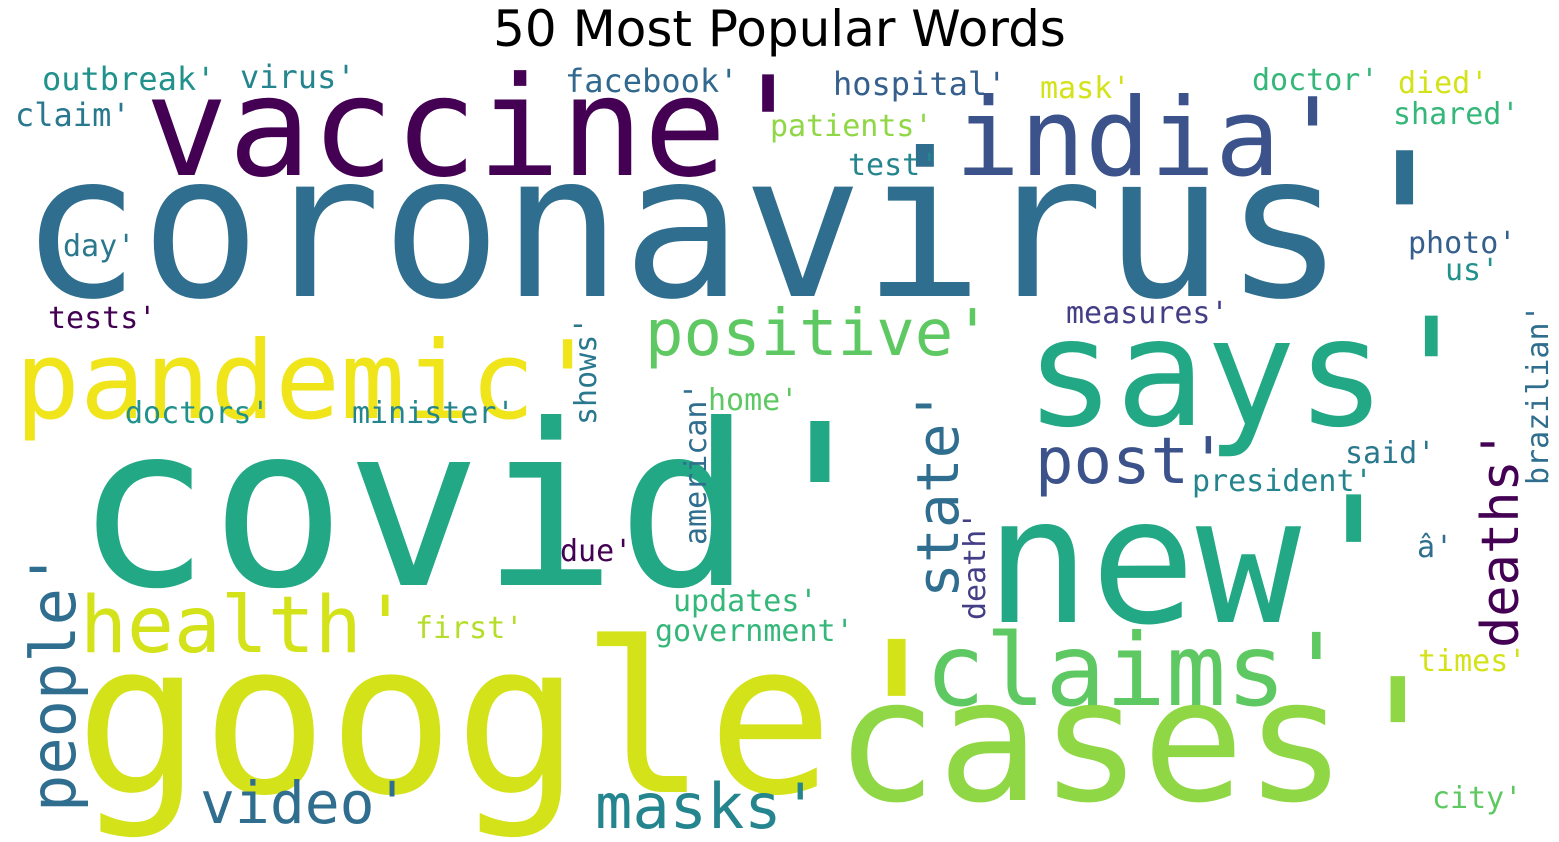 The height and width of the screenshot is (842, 1559). Describe the element at coordinates (651, 81) in the screenshot. I see `word-facebook: facebook'` at that location.